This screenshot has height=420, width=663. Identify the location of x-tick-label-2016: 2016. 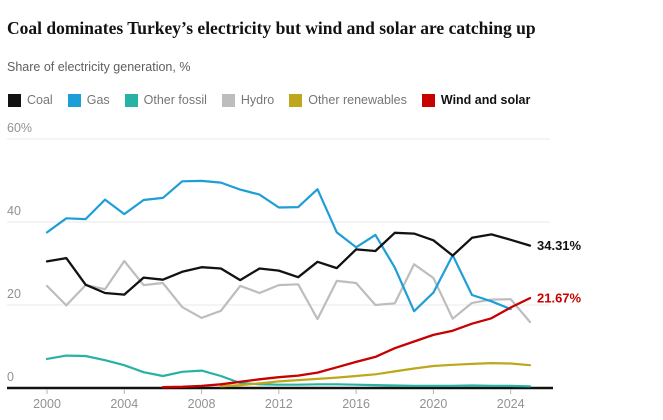
(356, 404).